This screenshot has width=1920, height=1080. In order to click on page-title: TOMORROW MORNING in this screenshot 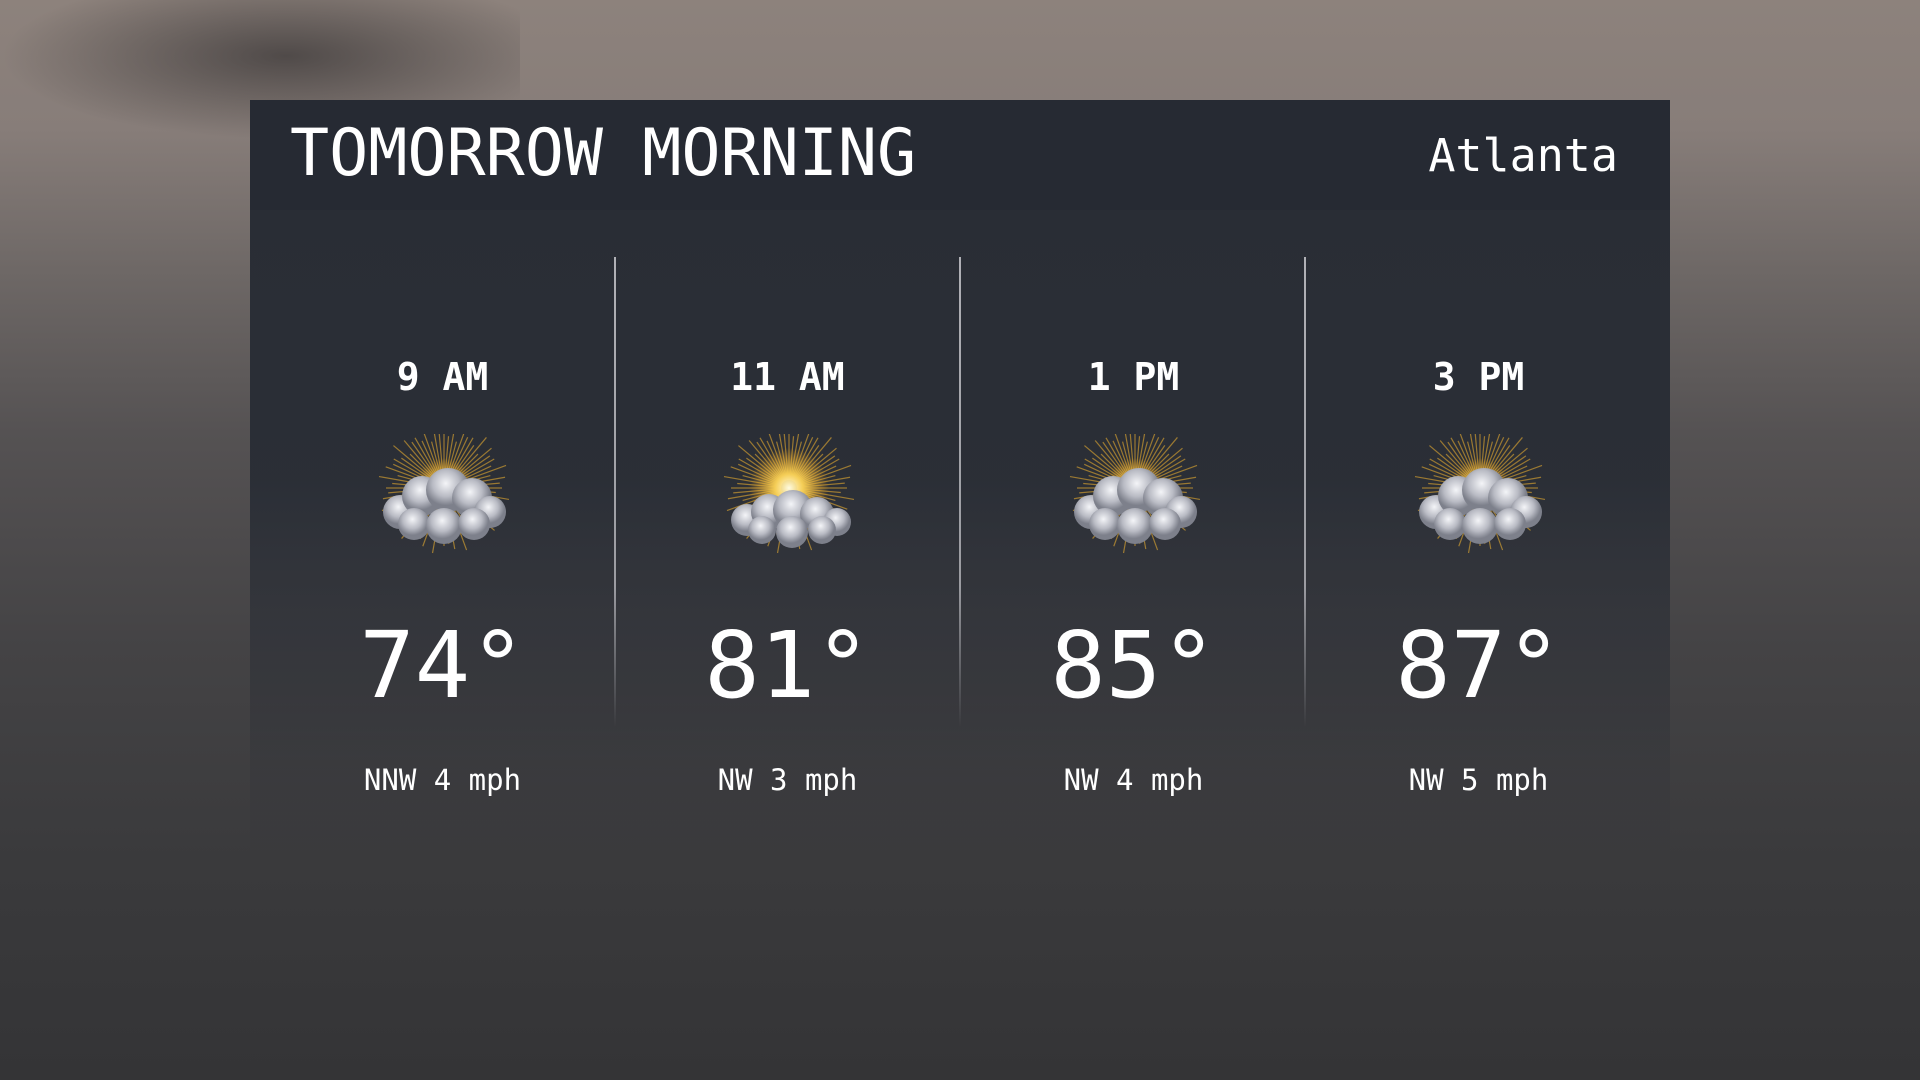, I will do `click(603, 153)`.